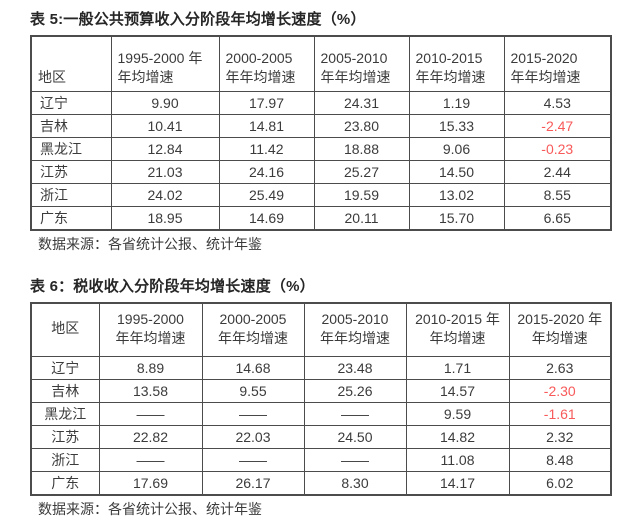  What do you see at coordinates (457, 368) in the screenshot?
I see `value-cell: 1.71` at bounding box center [457, 368].